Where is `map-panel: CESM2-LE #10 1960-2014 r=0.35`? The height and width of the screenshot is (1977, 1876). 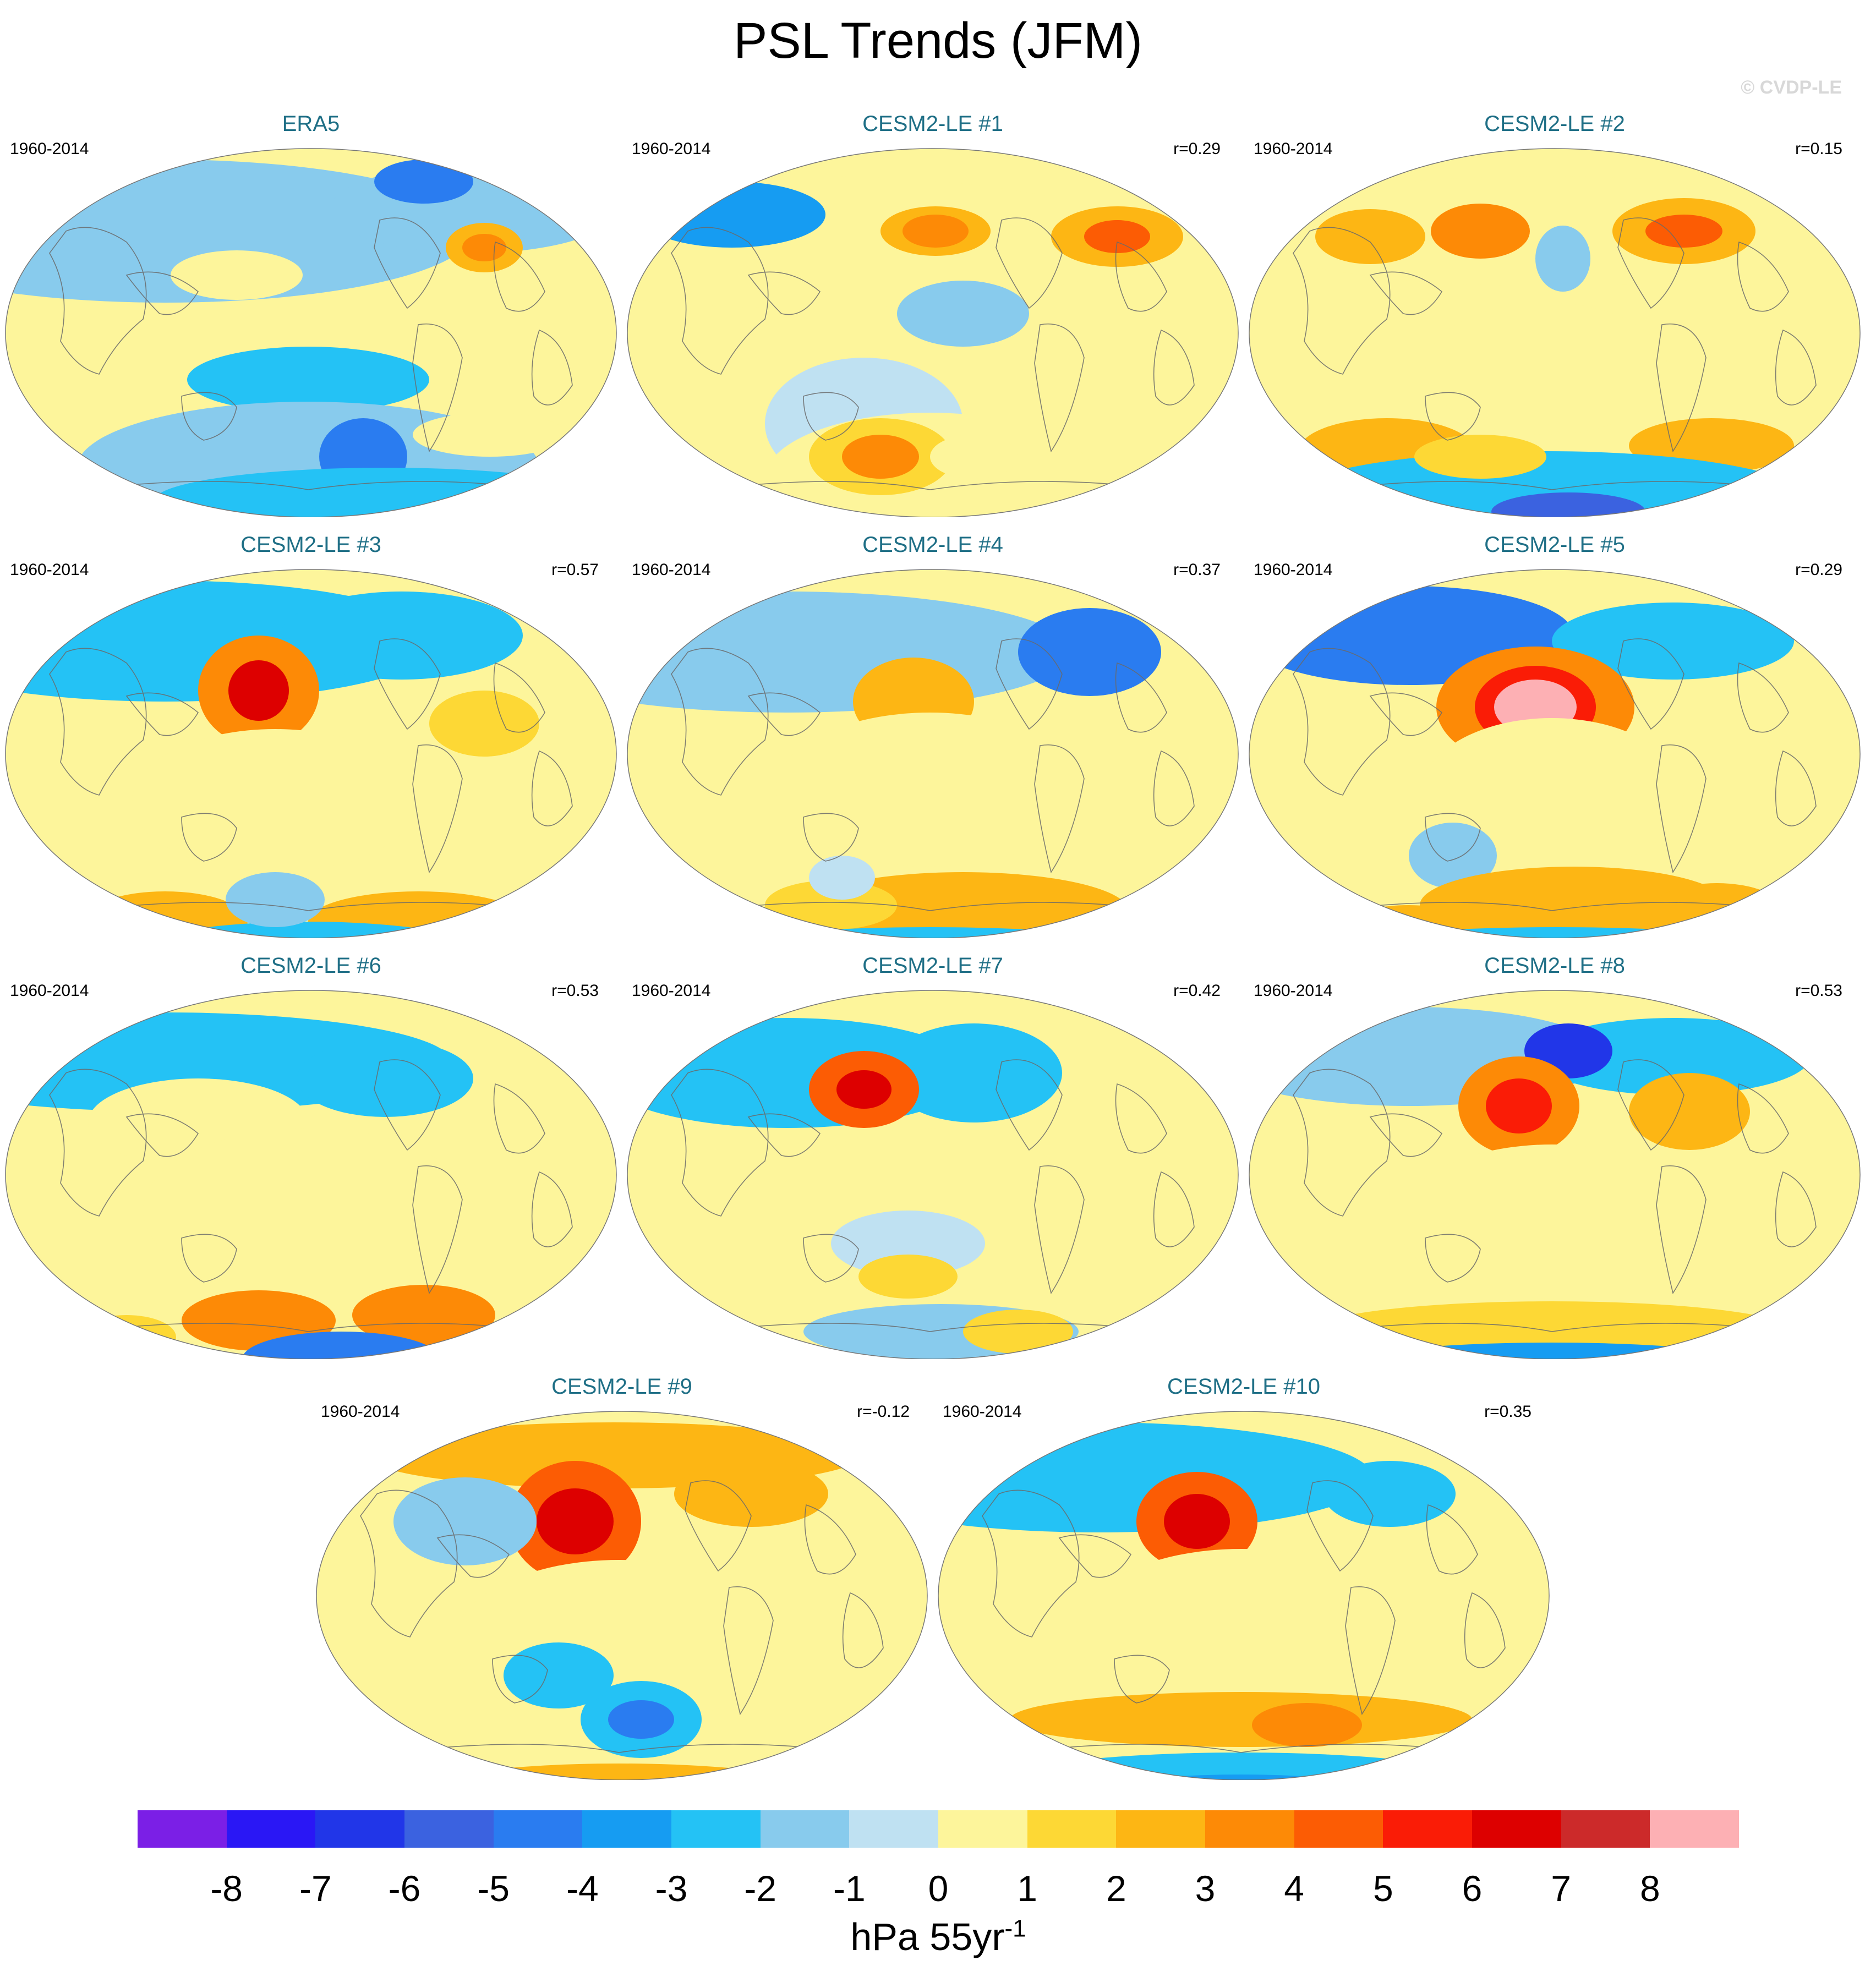
map-panel: CESM2-LE #10 1960-2014 r=0.35 is located at coordinates (1244, 1576).